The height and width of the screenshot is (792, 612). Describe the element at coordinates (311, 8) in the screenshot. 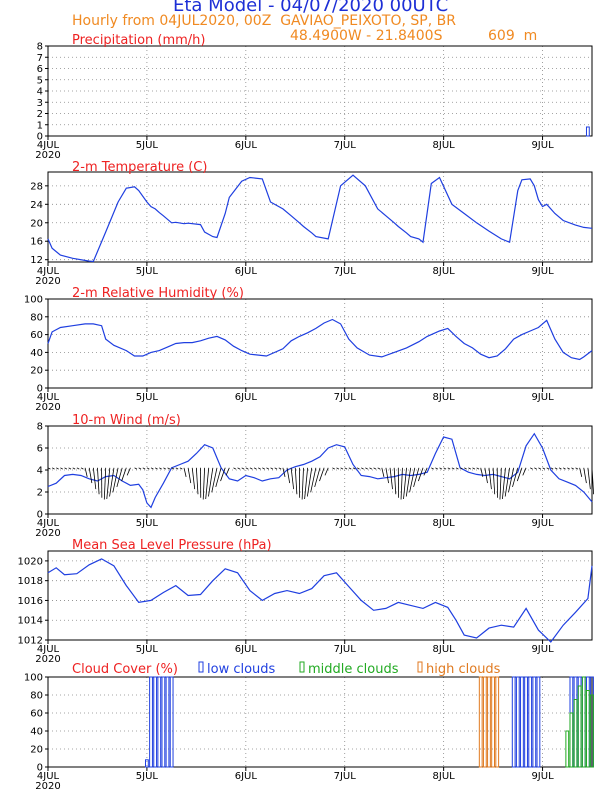

I see `chart-title: Eta Model - 04/07/2020 00UTC` at that location.